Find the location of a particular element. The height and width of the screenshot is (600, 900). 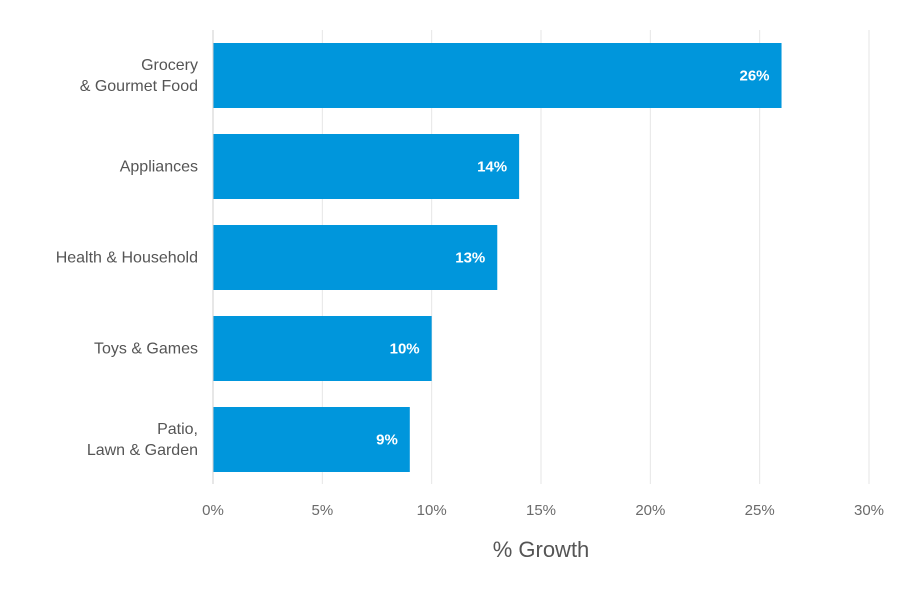

bar-value-label: 9% is located at coordinates (387, 440).